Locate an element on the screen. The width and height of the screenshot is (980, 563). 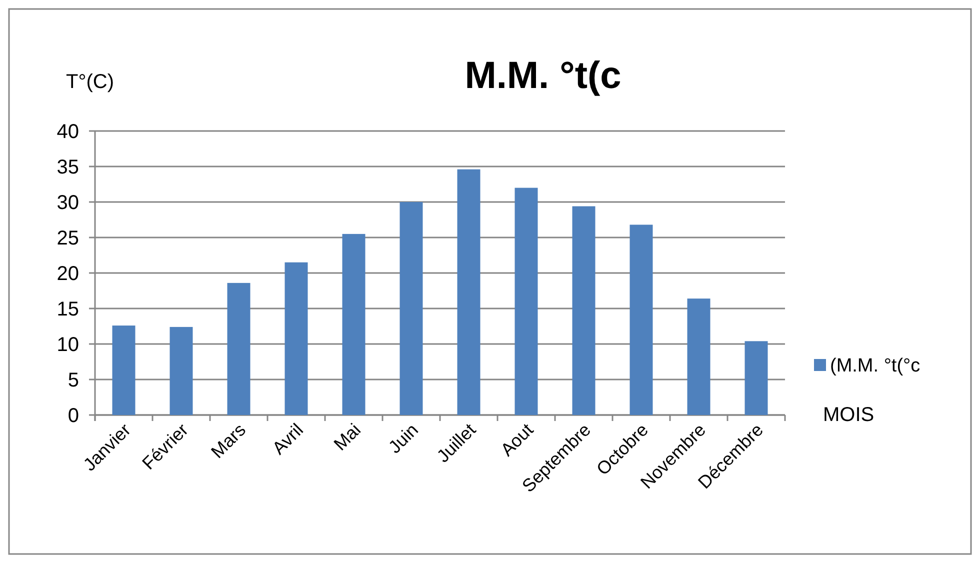
x-tick-label: Juin is located at coordinates (403, 439).